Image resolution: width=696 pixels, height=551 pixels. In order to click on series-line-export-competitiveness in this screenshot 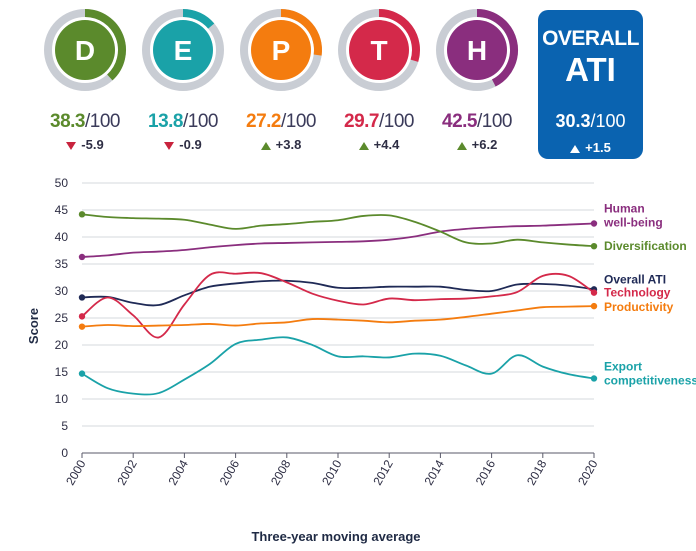, I will do `click(338, 366)`.